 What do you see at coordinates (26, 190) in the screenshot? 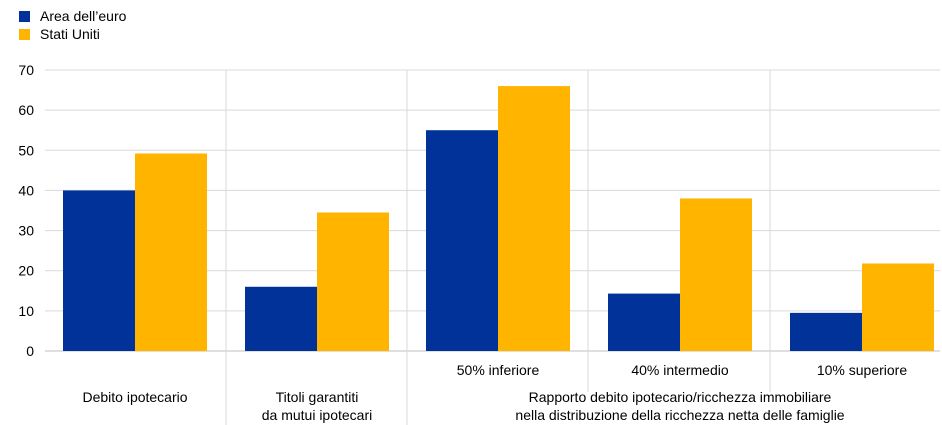
I see `y-tick-label: 40` at bounding box center [26, 190].